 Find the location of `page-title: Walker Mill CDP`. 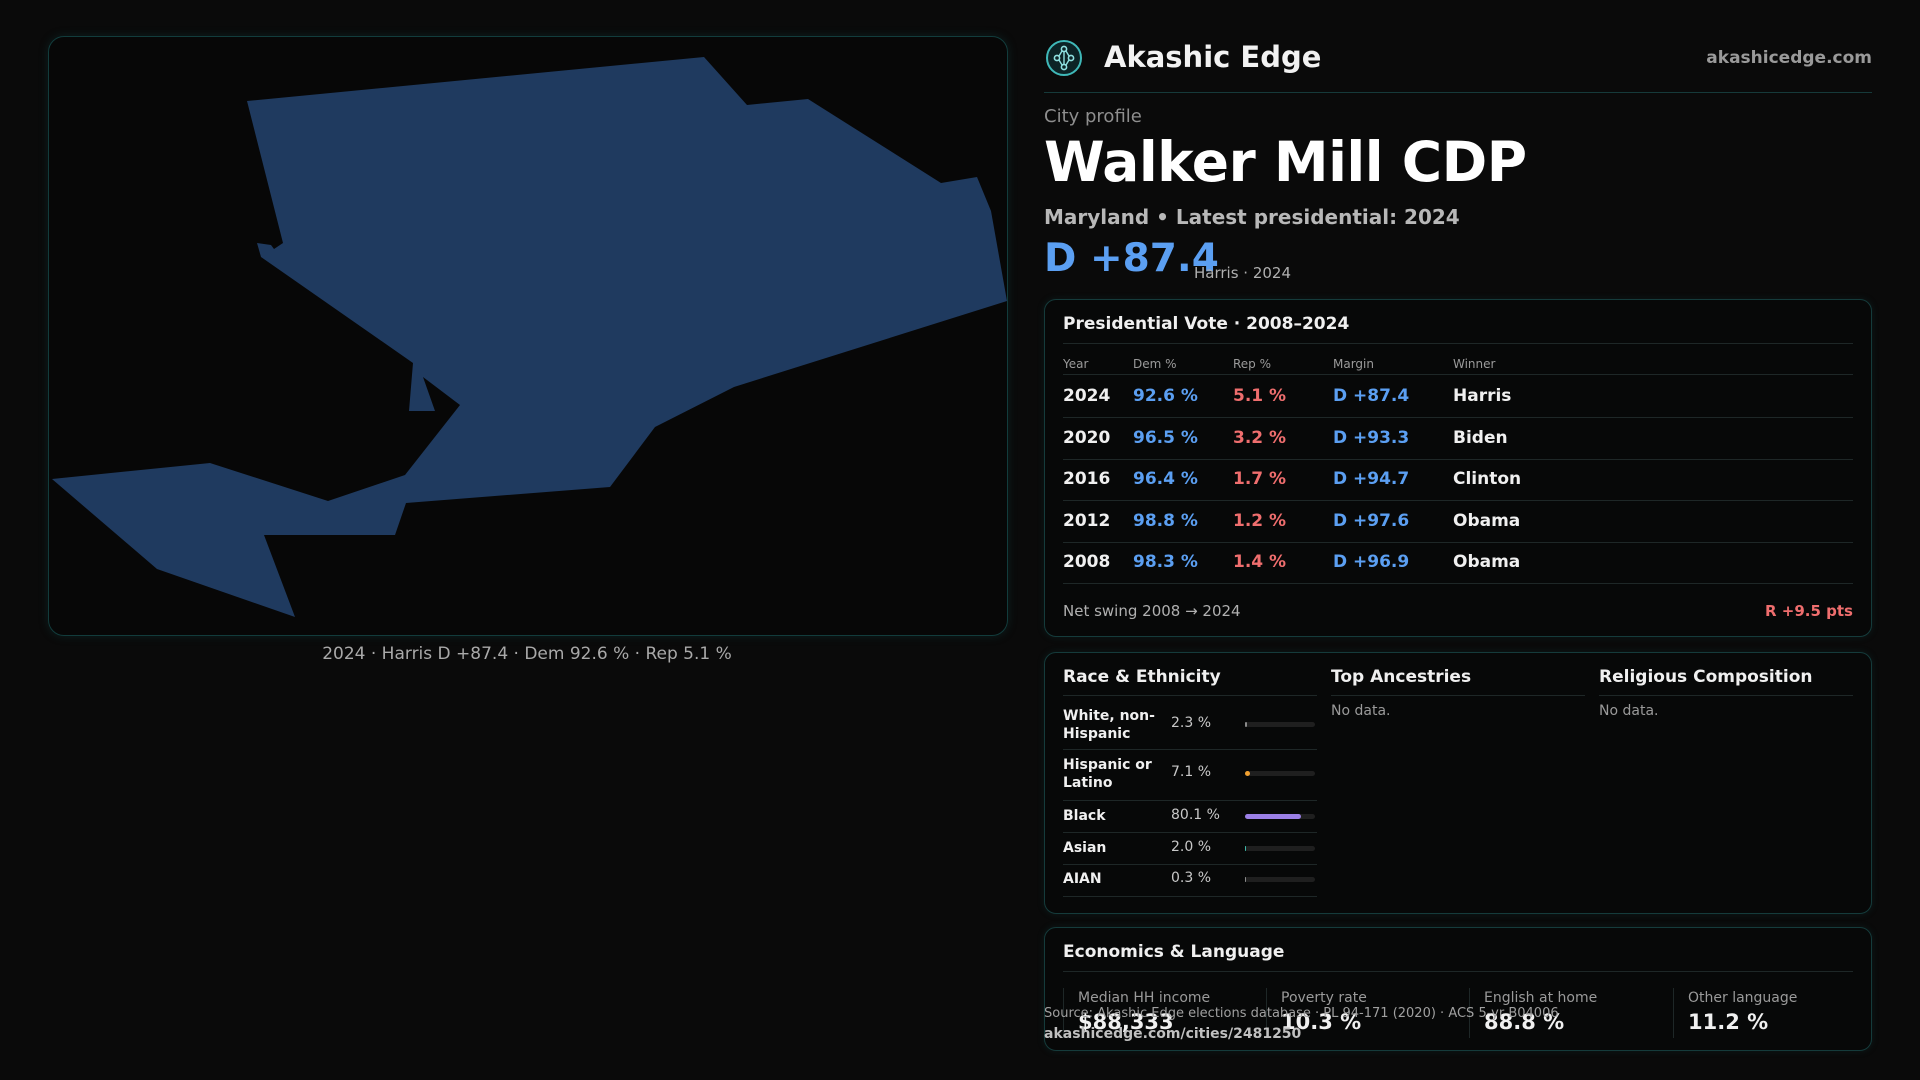

page-title: Walker Mill CDP is located at coordinates (1285, 162).